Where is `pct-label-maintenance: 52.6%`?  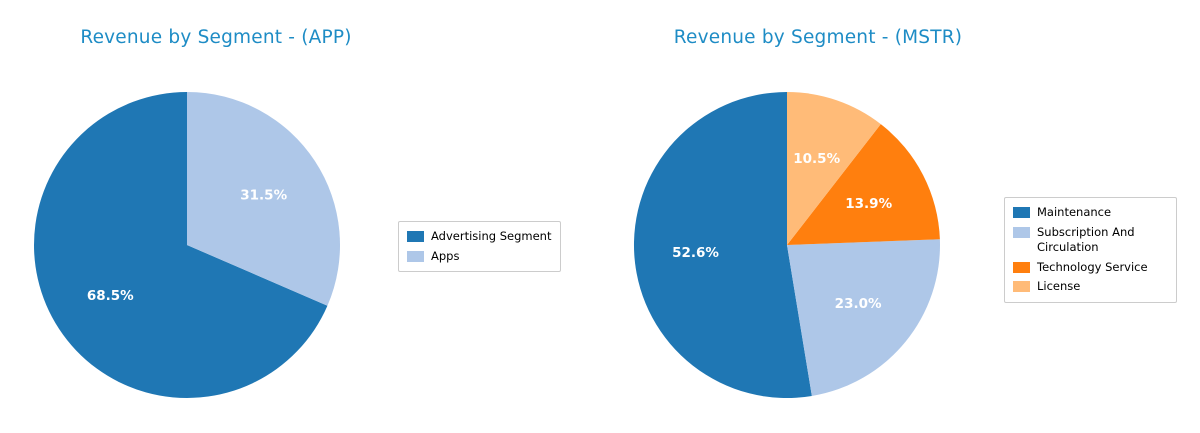 pct-label-maintenance: 52.6% is located at coordinates (695, 253).